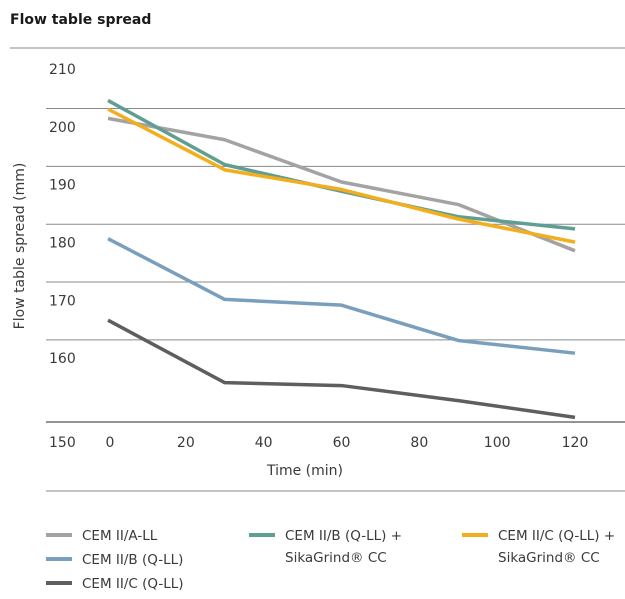  I want to click on y-tick-label: 180, so click(62, 244).